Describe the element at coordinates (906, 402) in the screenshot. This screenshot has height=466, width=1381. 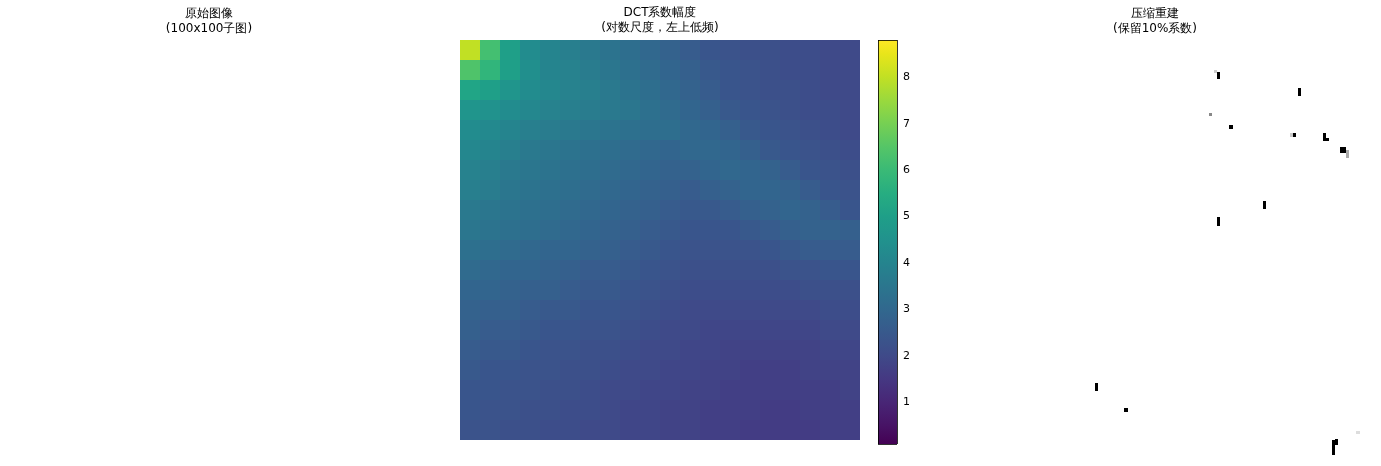
I see `color-bar-label: 1` at that location.